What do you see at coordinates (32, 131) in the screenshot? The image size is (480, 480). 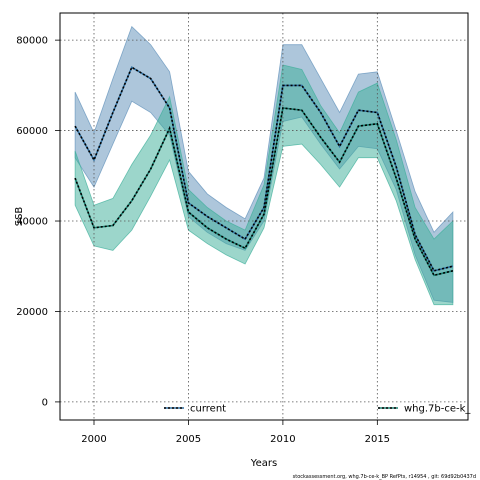 I see `y-tick-label-60000: 60000` at bounding box center [32, 131].